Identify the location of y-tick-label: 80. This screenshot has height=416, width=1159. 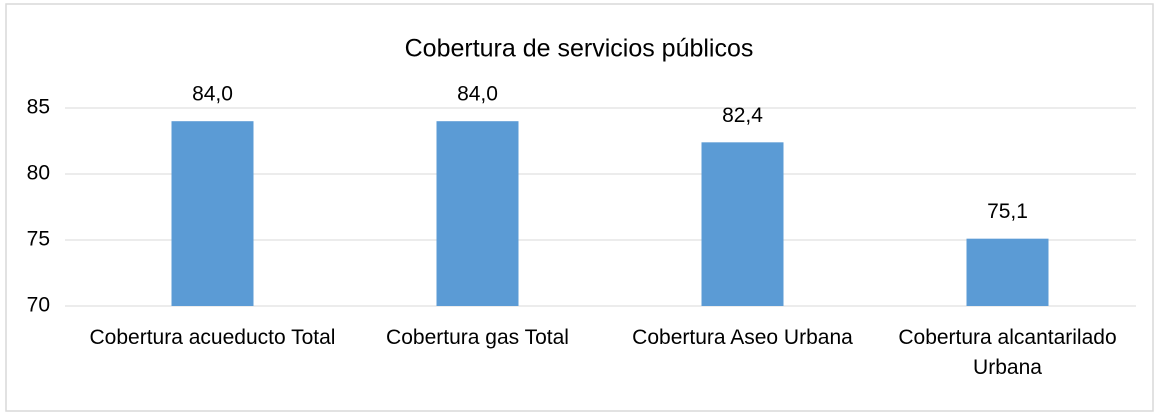
(38, 173).